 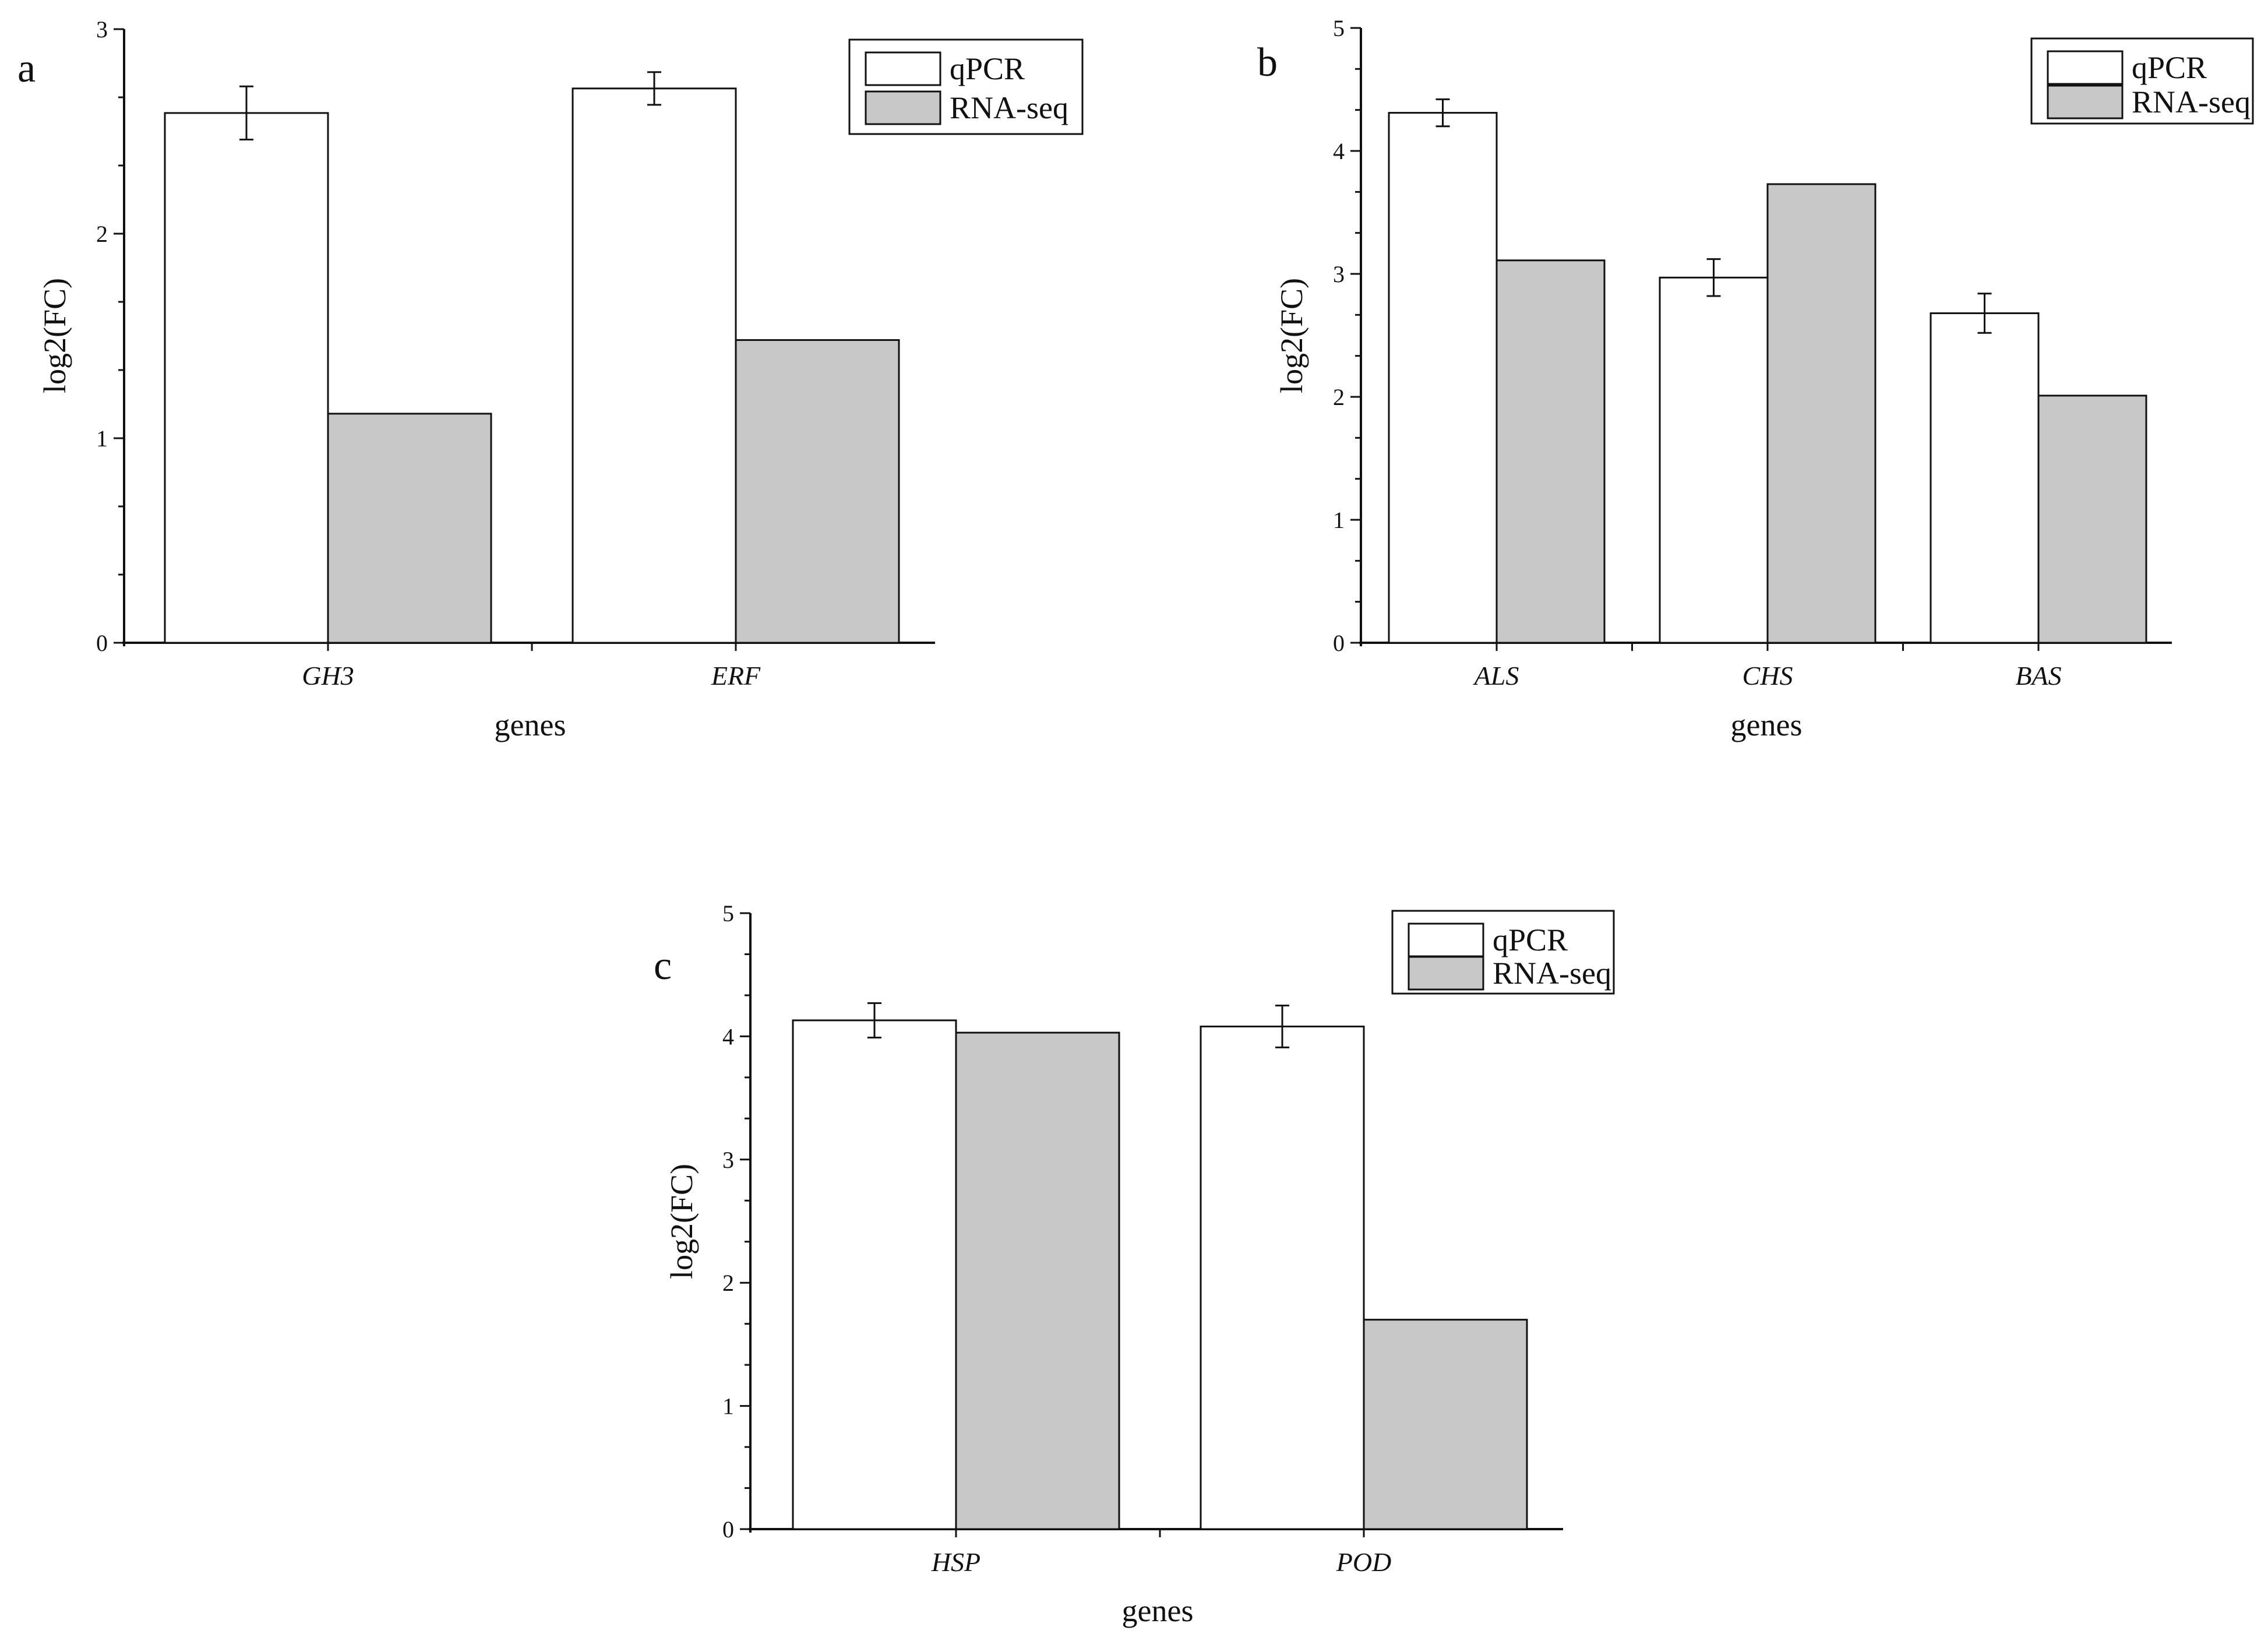 I want to click on x-category-label: POD, so click(x=1364, y=1562).